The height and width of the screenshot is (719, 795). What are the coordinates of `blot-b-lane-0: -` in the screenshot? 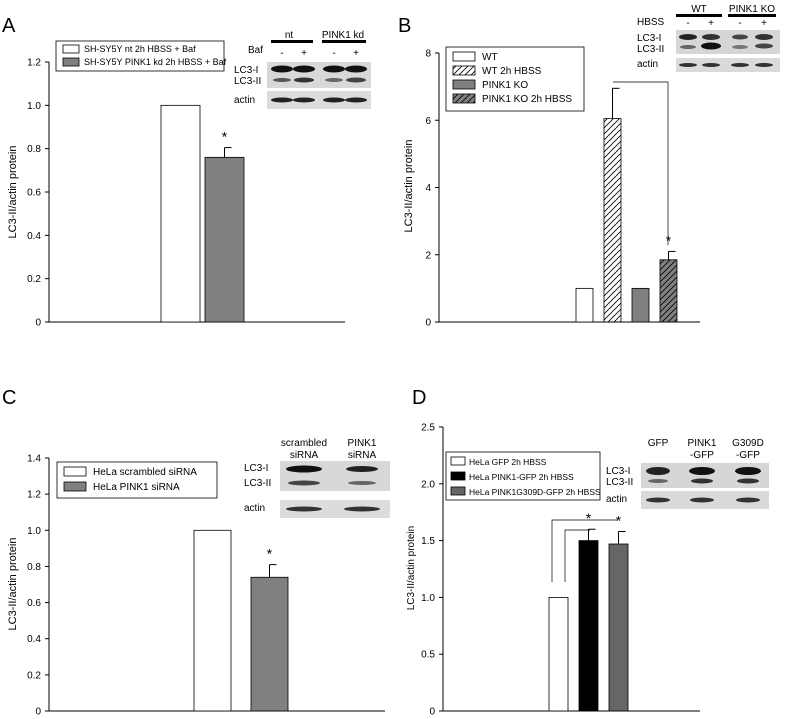 It's located at (687, 23).